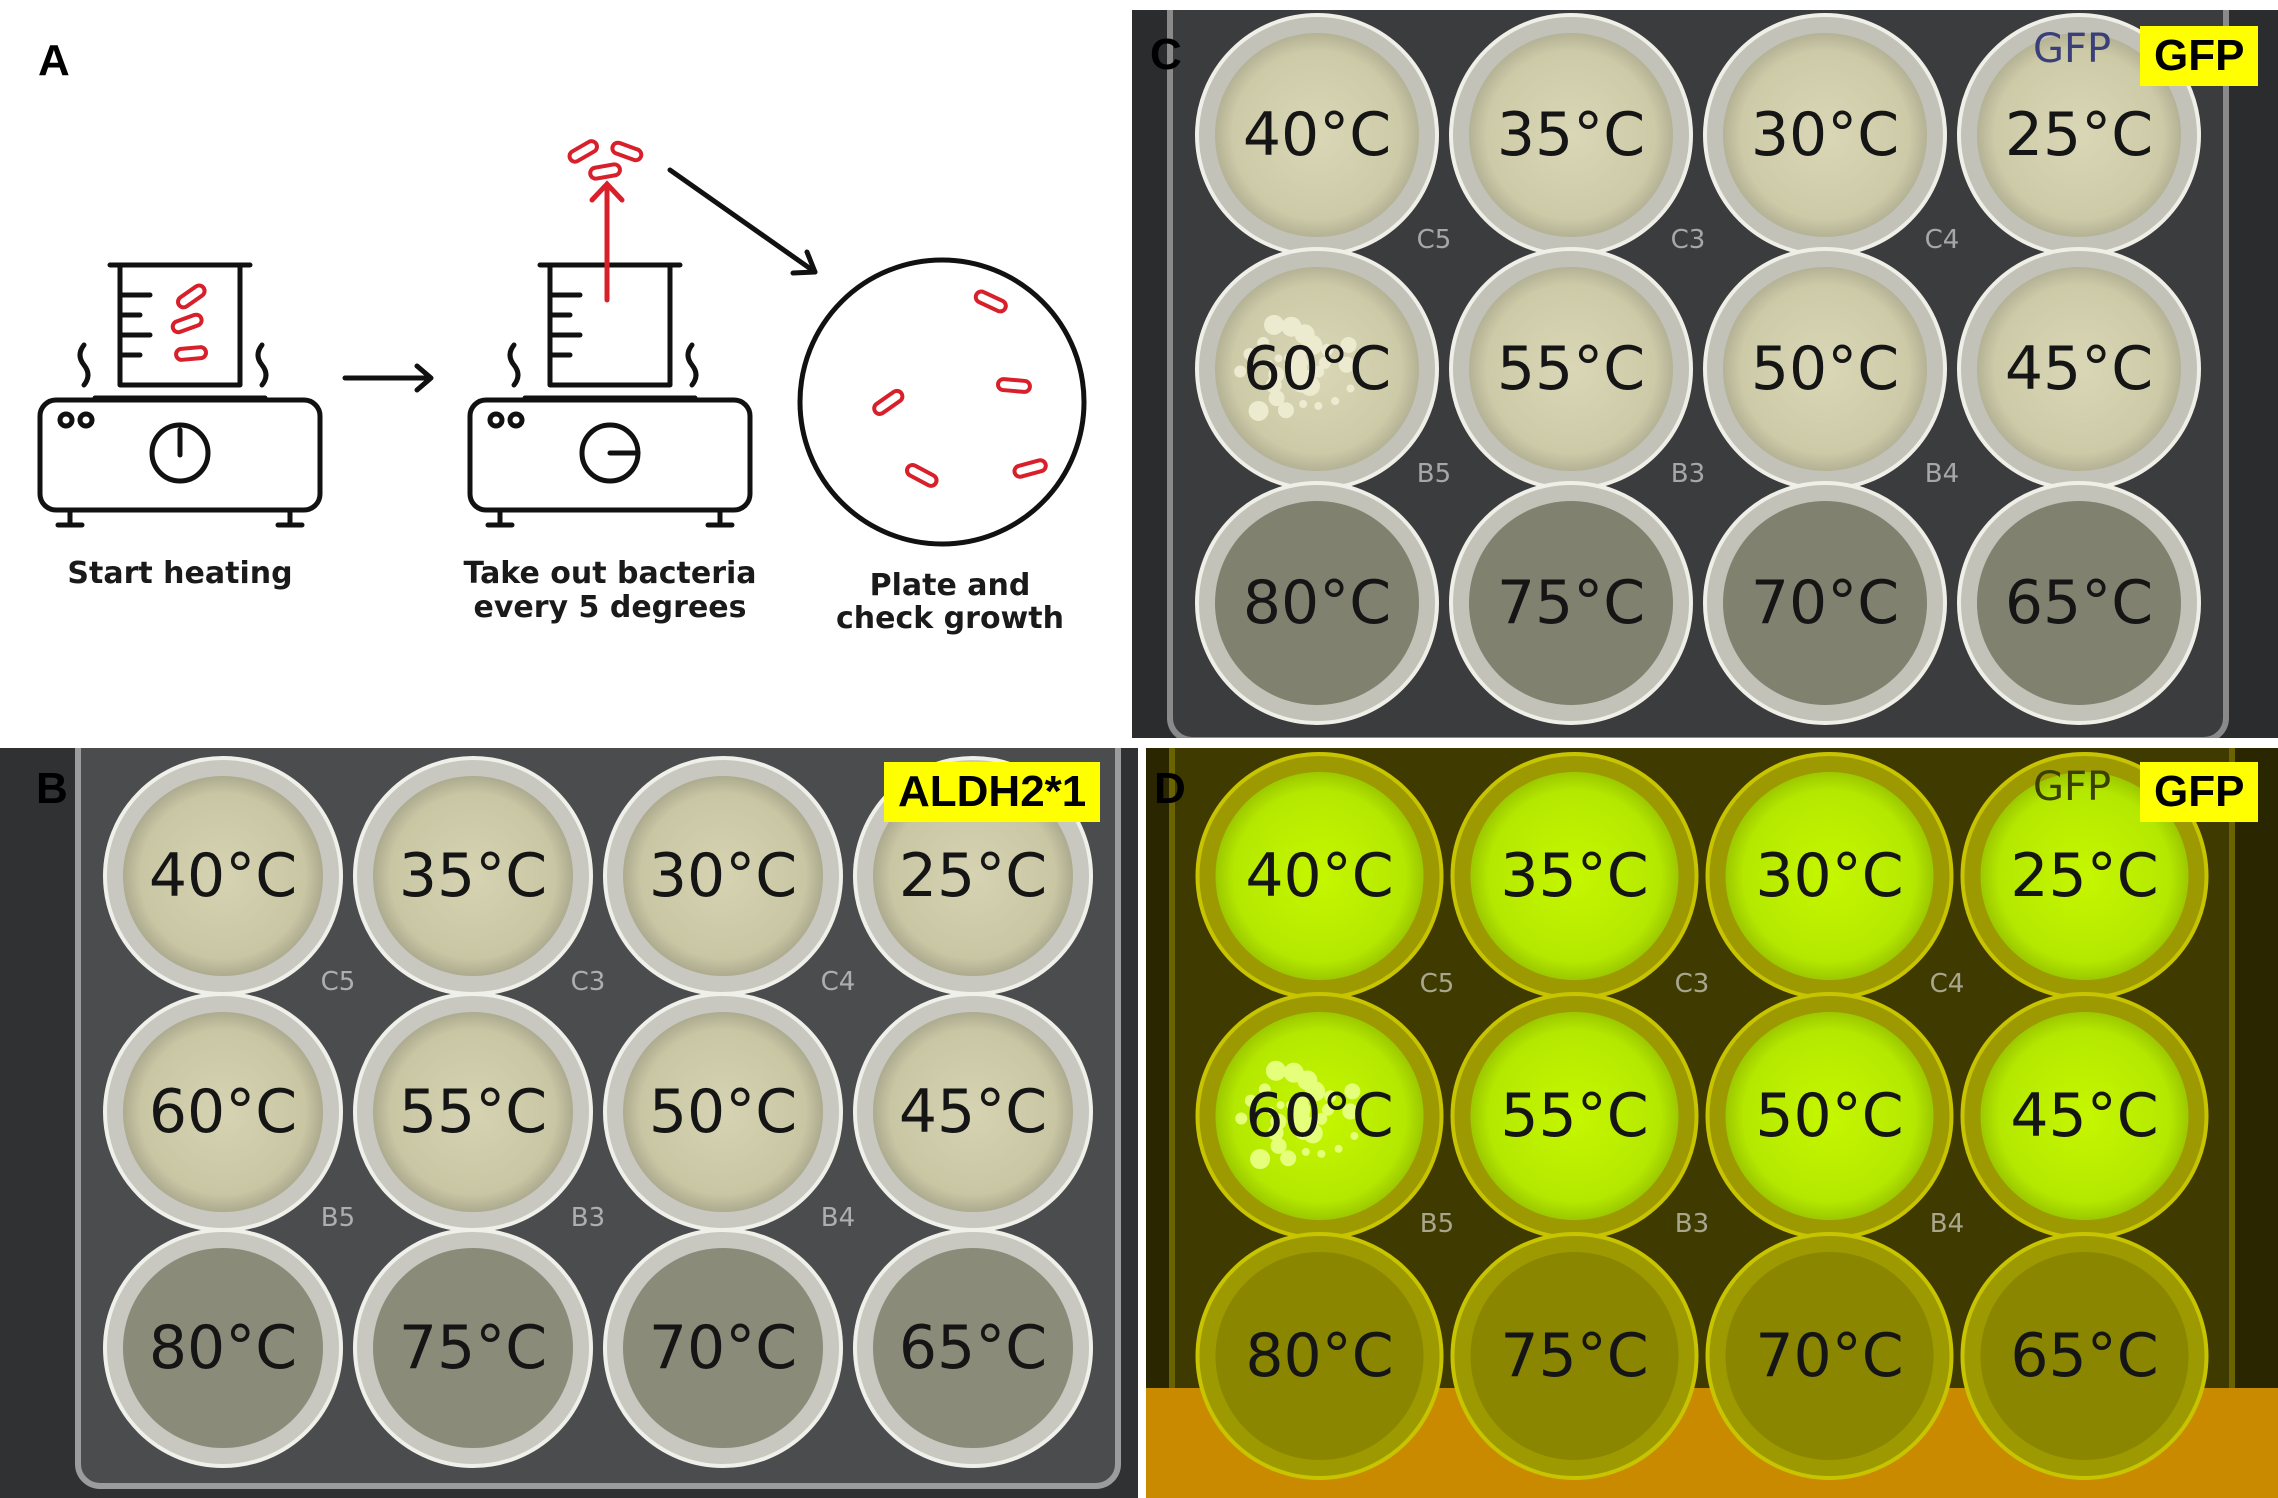 This screenshot has width=2278, height=1498. Describe the element at coordinates (2199, 792) in the screenshot. I see `panel-d-tag: GFP` at that location.